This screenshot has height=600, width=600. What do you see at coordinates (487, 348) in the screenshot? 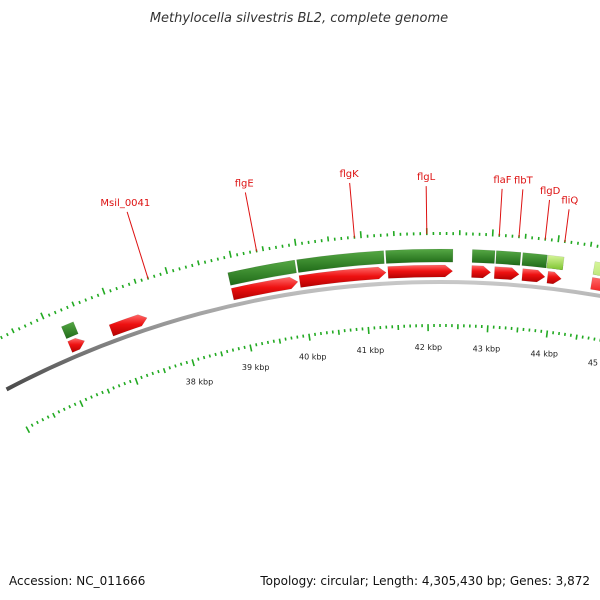
I see `kbp-label: 43 kbp` at bounding box center [487, 348].